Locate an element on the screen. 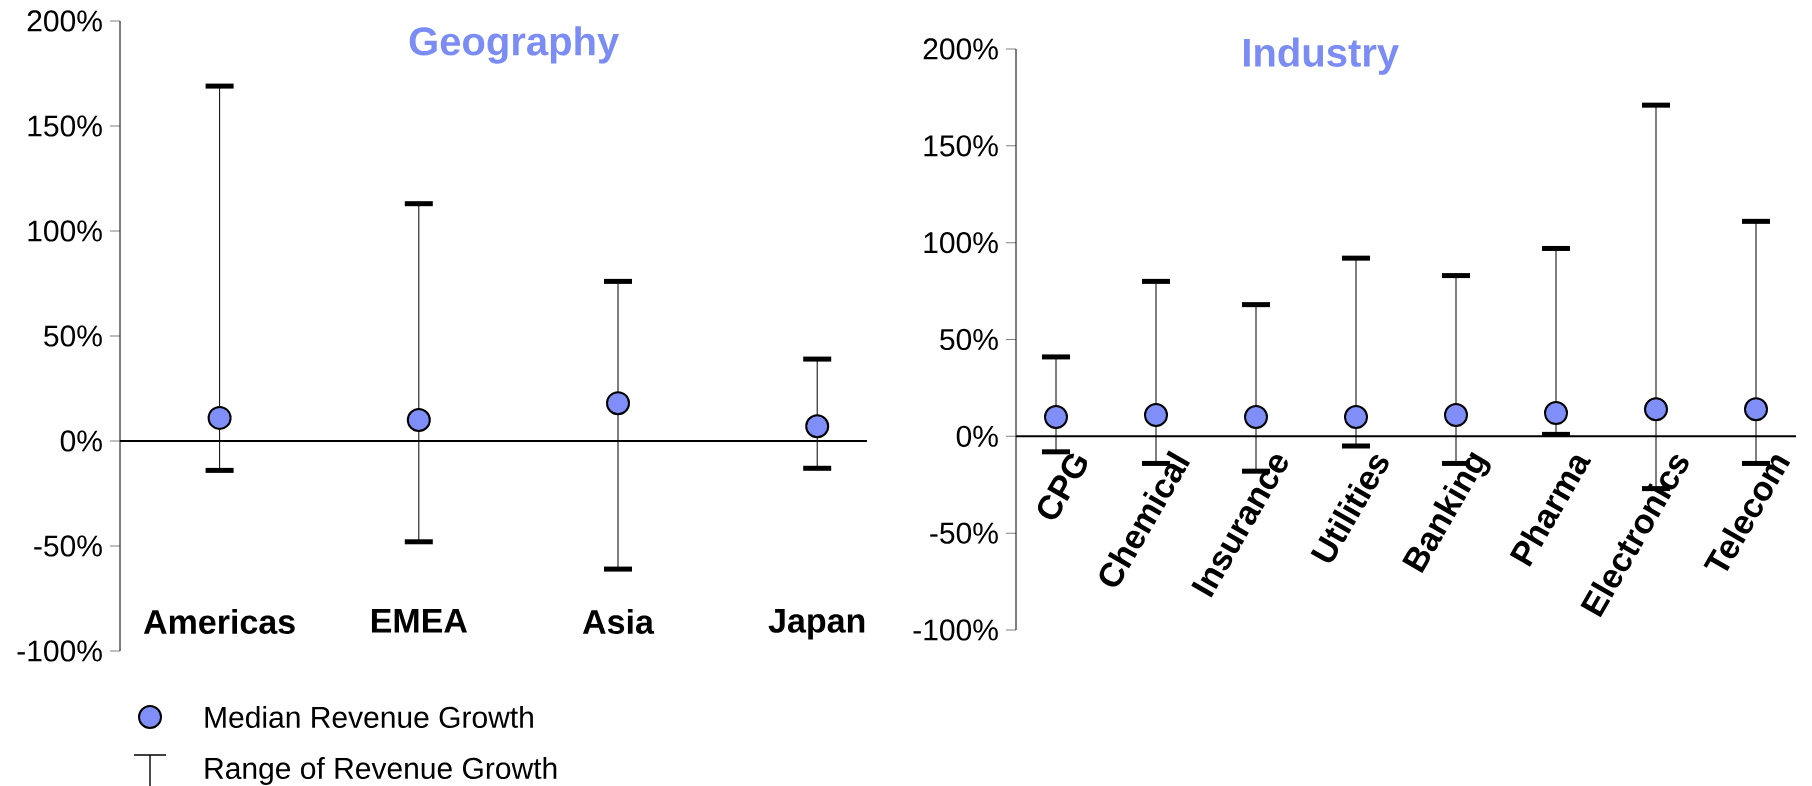 This screenshot has width=1812, height=786. x-tick-label: Asia is located at coordinates (618, 622).